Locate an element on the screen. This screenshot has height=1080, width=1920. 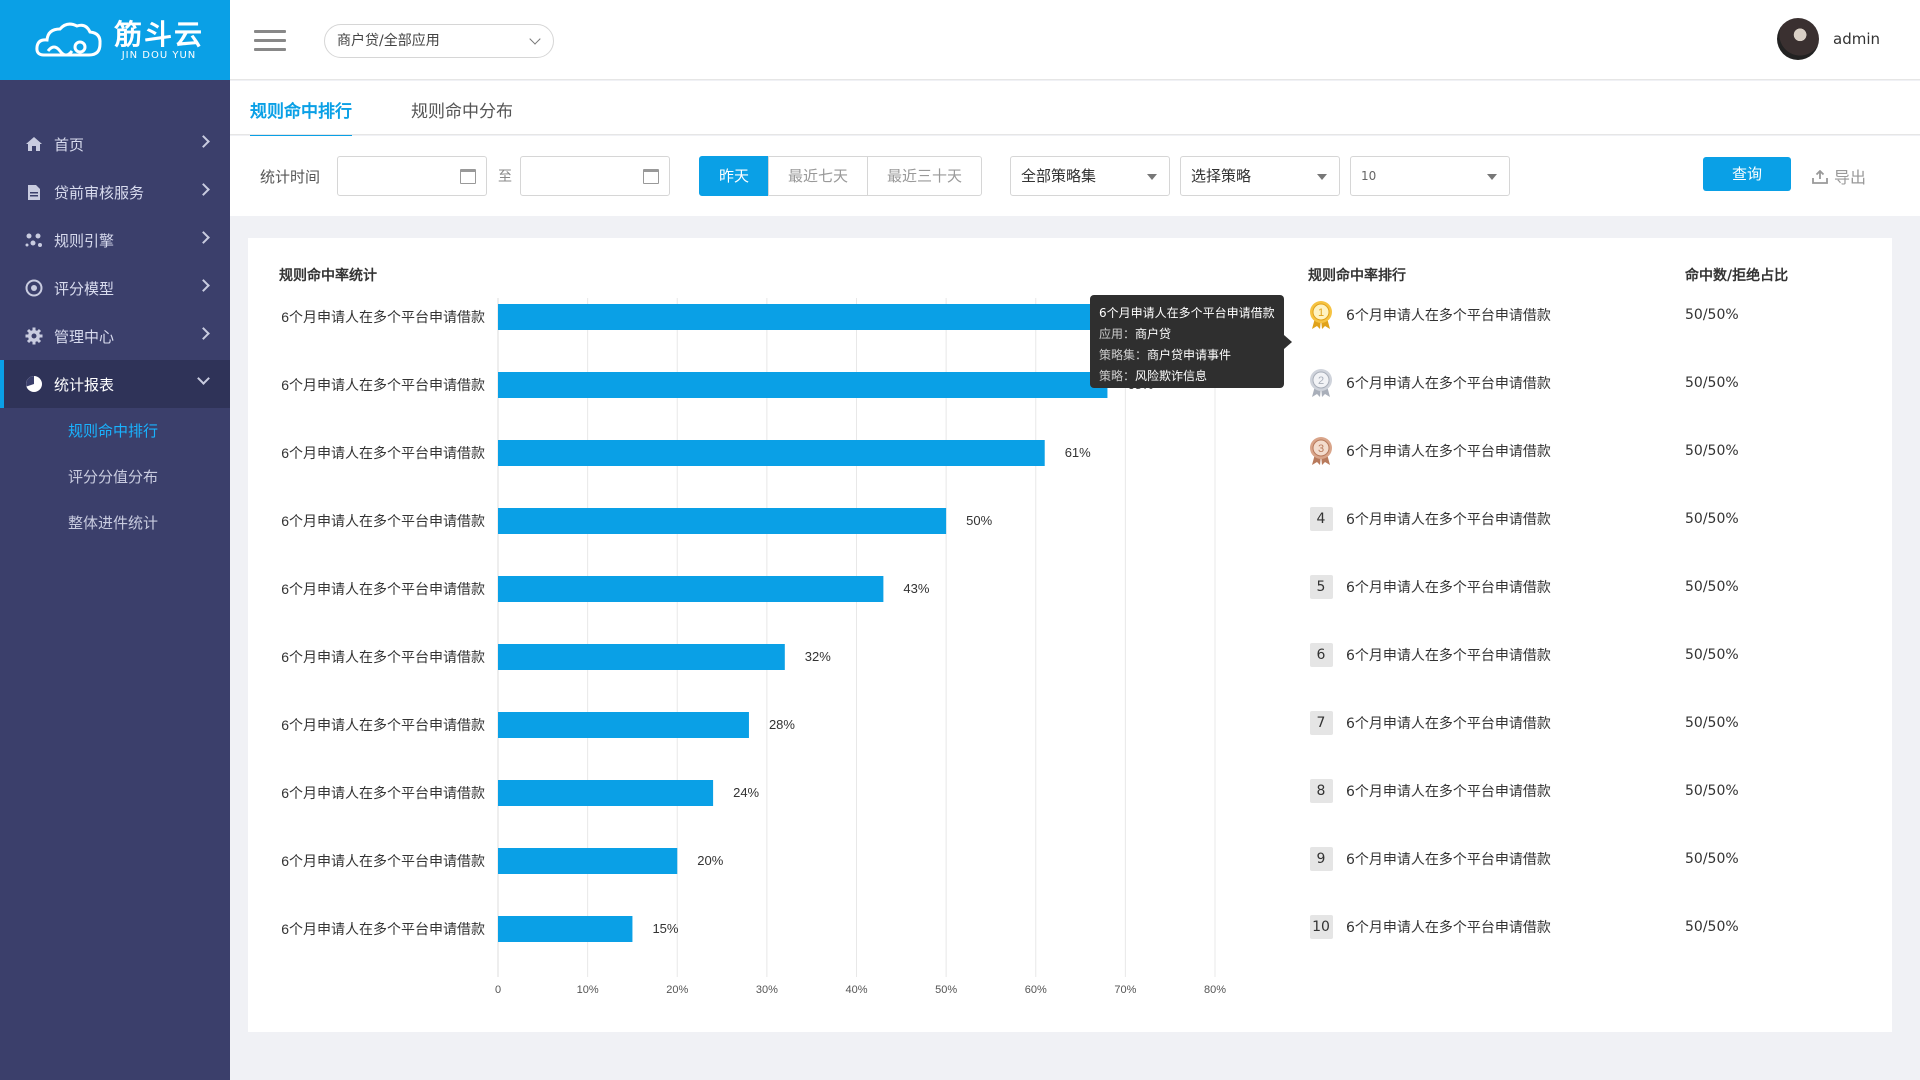
rank-number: 10 is located at coordinates (1321, 927).